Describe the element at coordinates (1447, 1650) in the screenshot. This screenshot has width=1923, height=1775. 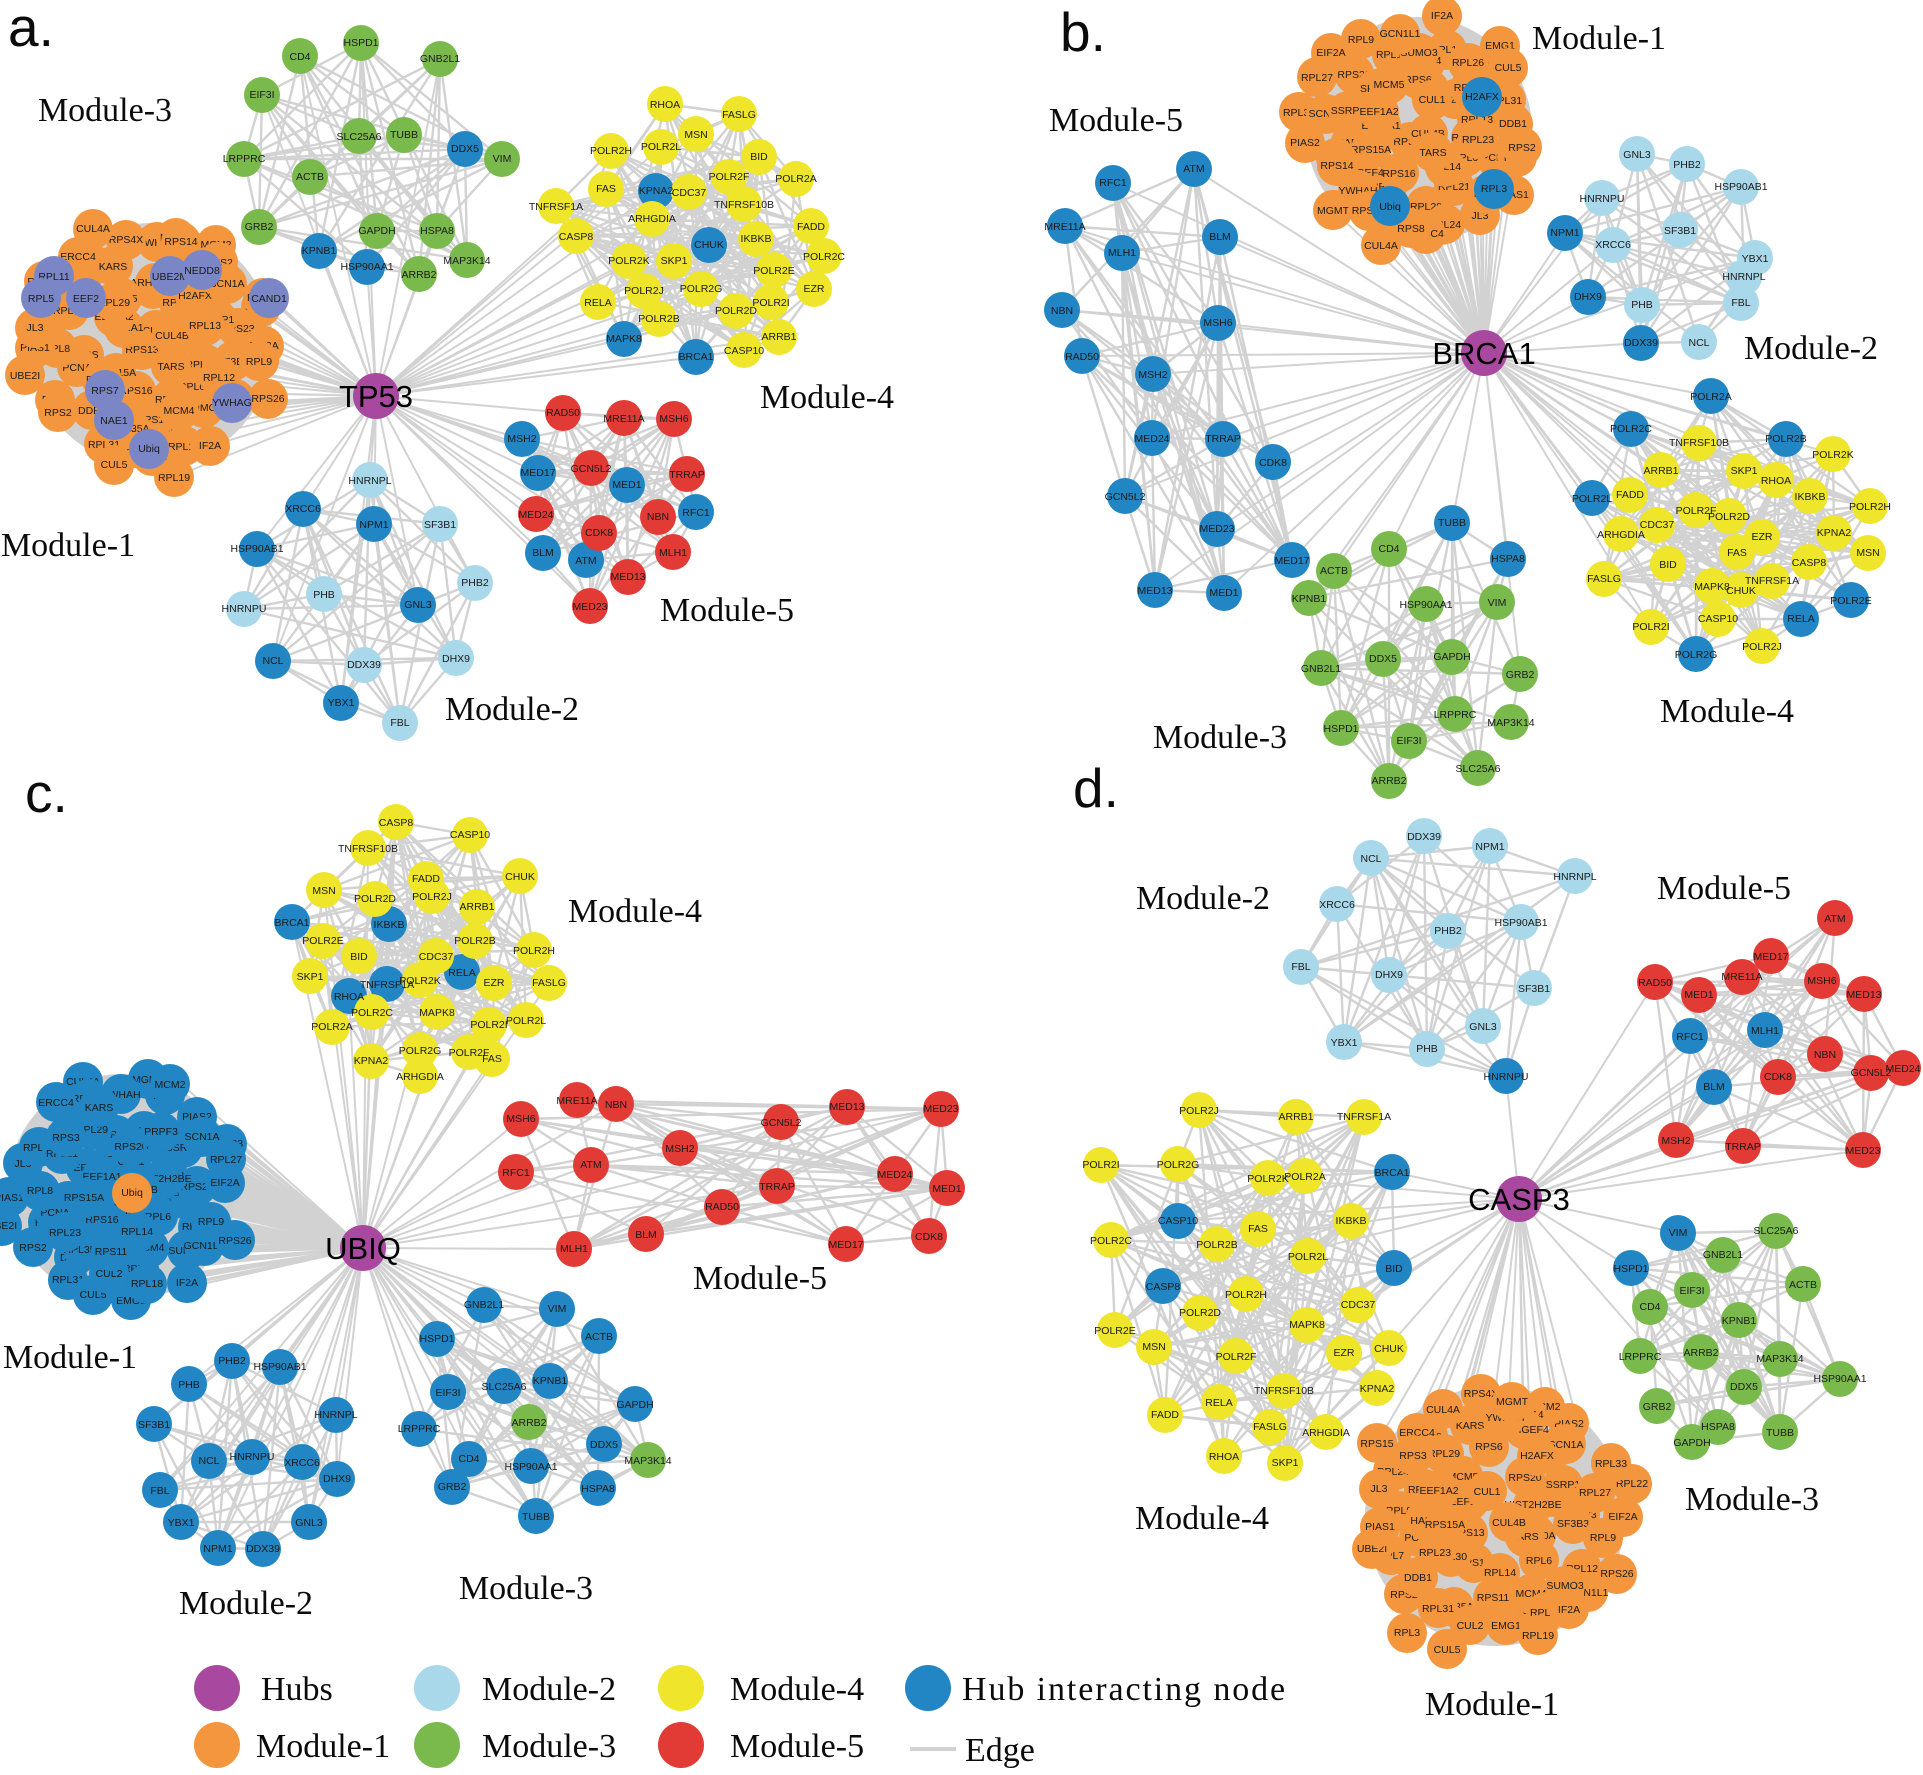
I see `svg-text: CUL5` at that location.